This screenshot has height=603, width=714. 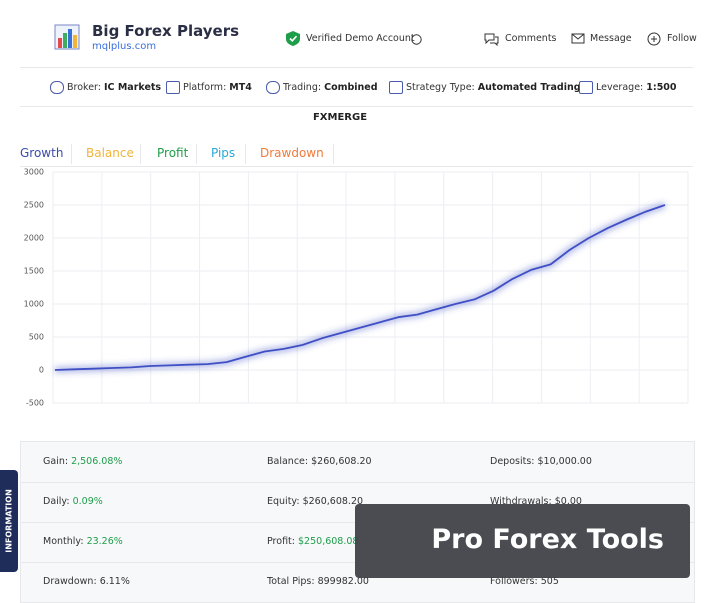 I want to click on stat-value: 6.11%, so click(x=114, y=581).